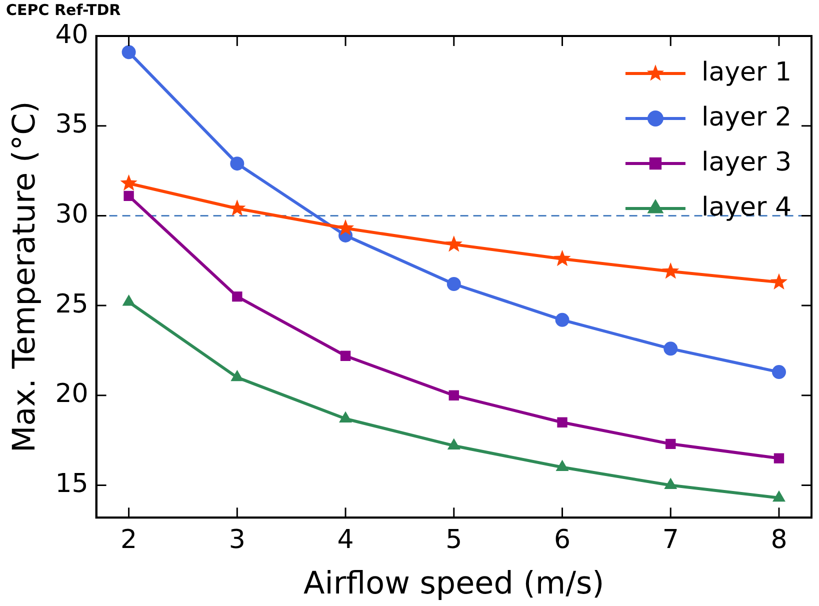 This screenshot has height=606, width=819. I want to click on x-axis-title: Airflow speed (m/s), so click(454, 583).